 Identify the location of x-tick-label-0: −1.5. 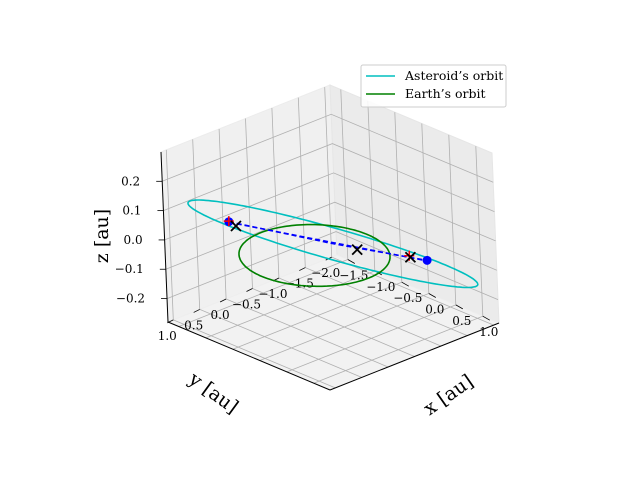
(353, 276).